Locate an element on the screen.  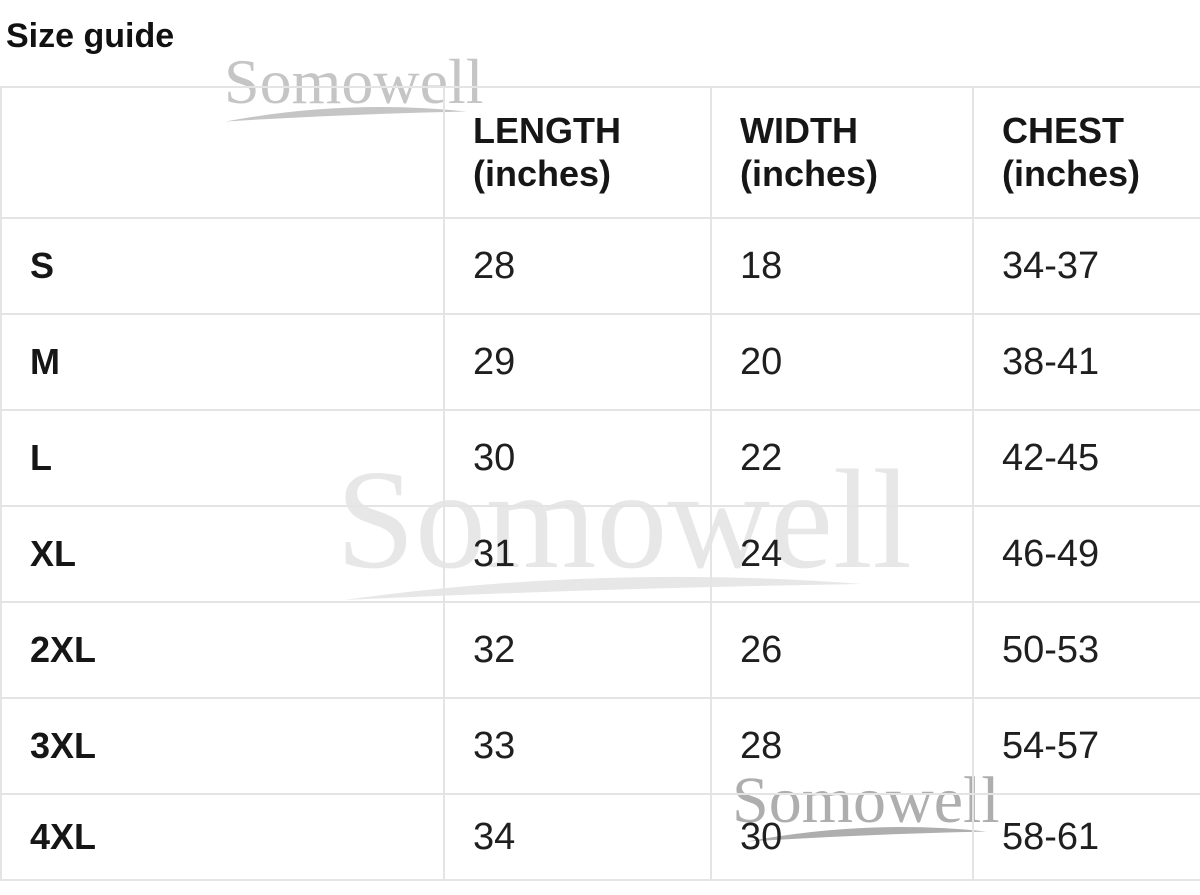
size-label: M is located at coordinates (222, 362).